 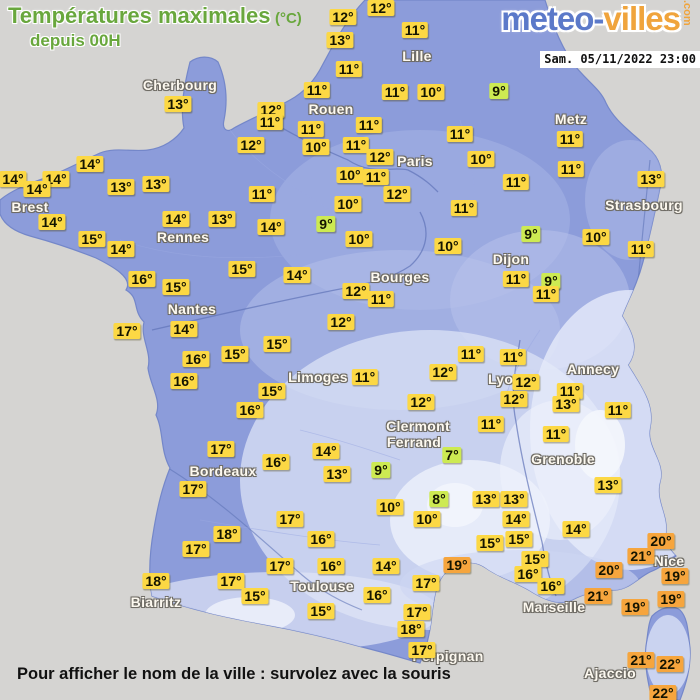 I want to click on temp-badge: 8°, so click(x=439, y=499).